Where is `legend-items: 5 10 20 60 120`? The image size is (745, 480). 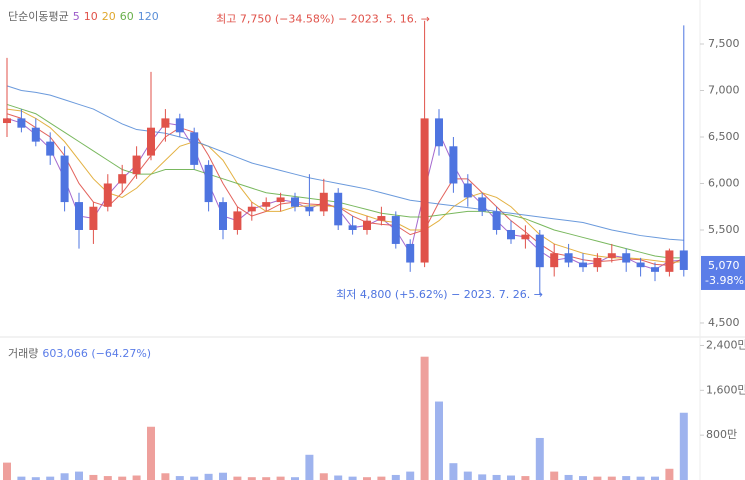 legend-items: 5 10 20 60 120 is located at coordinates (118, 16).